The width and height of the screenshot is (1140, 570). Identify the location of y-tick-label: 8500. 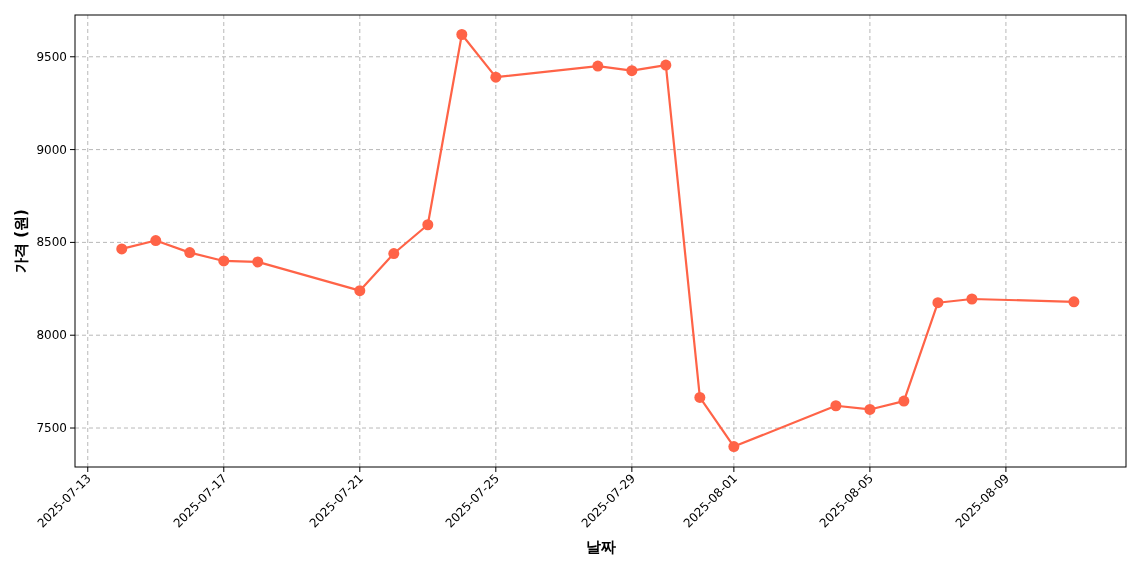
(51, 242).